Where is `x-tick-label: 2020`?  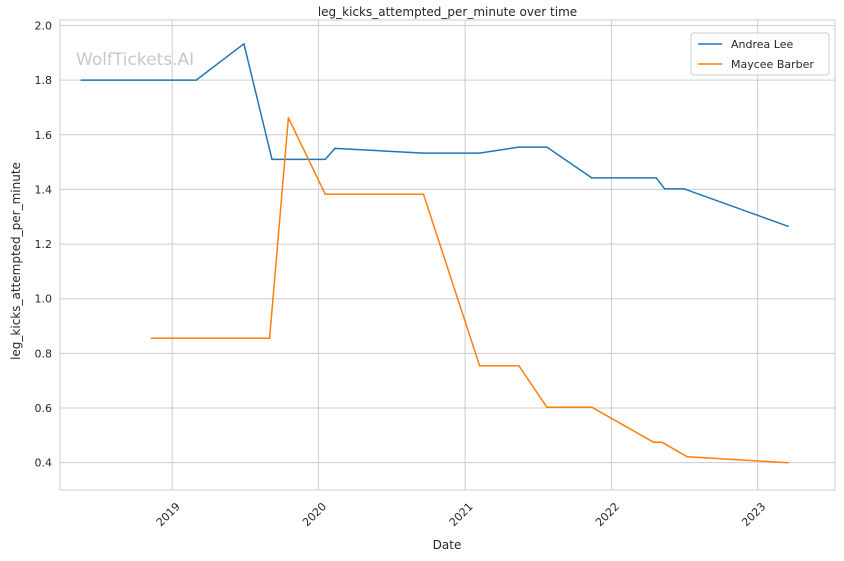
x-tick-label: 2020 is located at coordinates (314, 514).